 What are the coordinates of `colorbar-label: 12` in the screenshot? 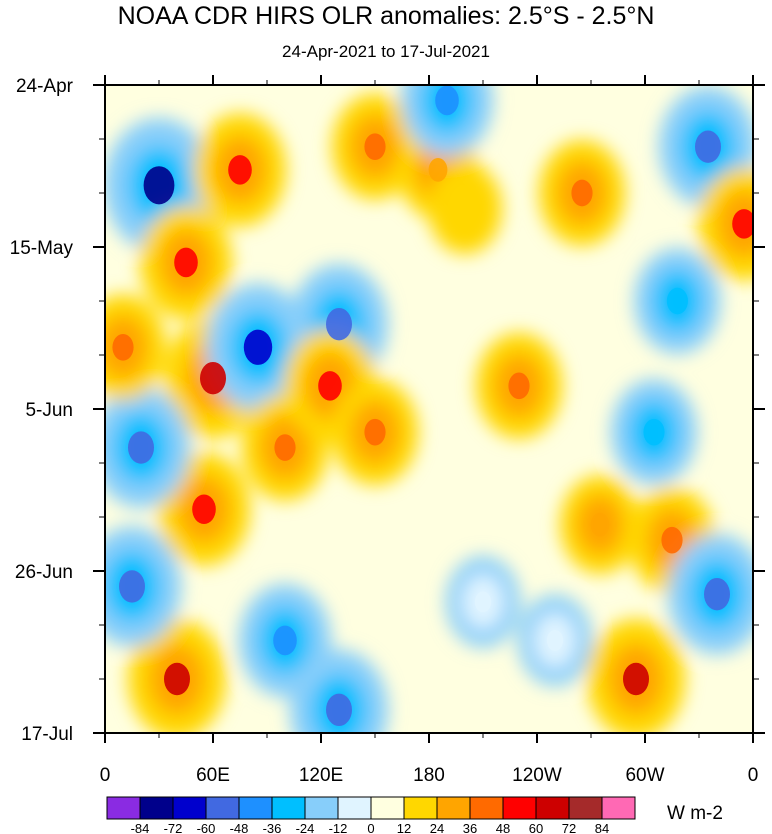 It's located at (404, 827).